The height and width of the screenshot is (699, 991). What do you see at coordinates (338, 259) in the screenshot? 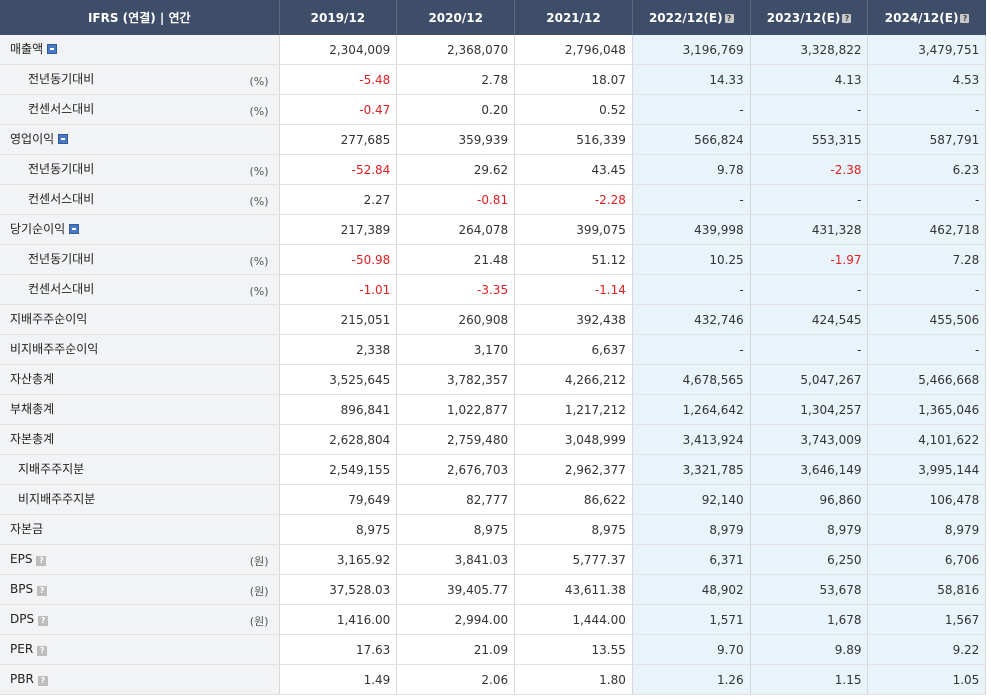
I see `value-cell: -50.98` at bounding box center [338, 259].